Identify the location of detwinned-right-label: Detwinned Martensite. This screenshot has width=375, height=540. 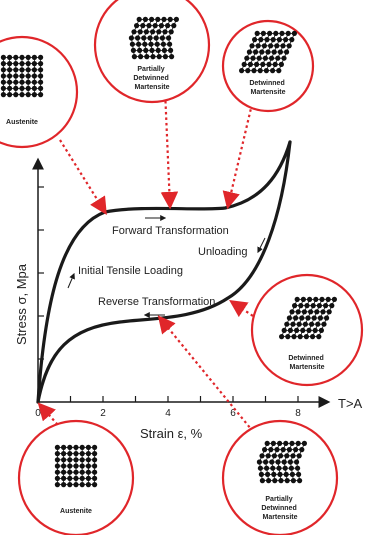
(306, 363).